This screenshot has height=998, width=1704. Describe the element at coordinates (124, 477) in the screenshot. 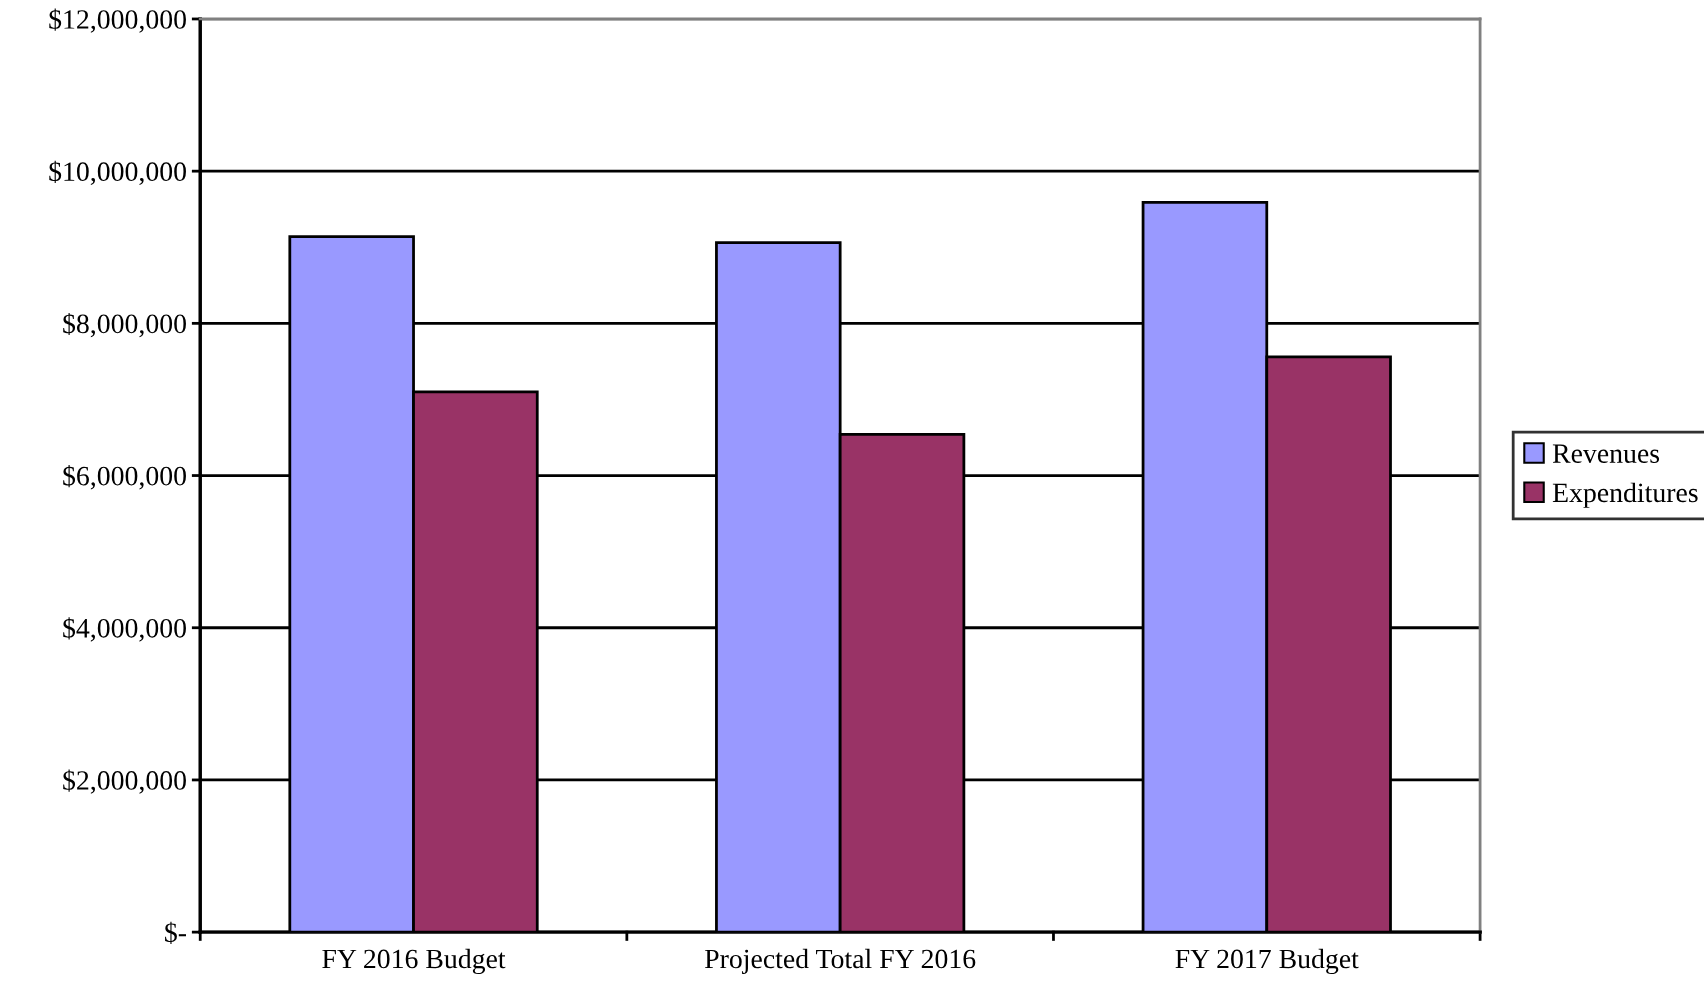

I see `y-tick-label: $6,000,000` at that location.